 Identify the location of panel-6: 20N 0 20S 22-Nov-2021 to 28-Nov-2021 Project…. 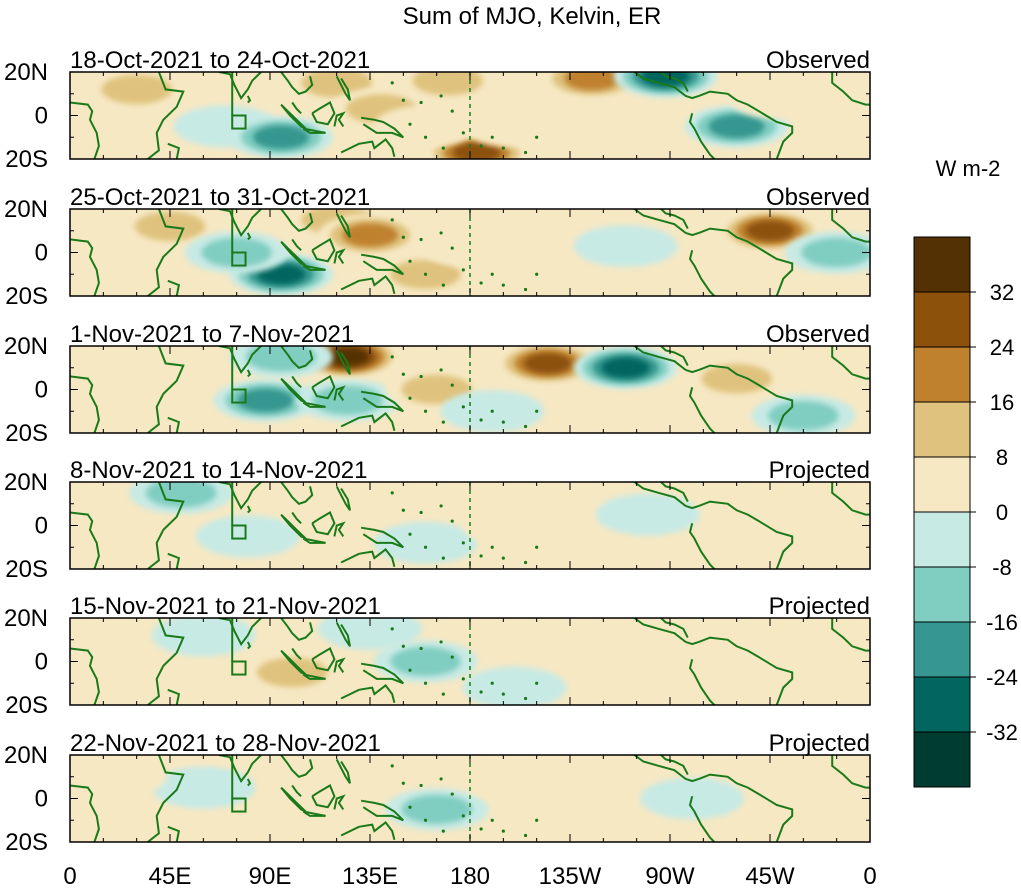
(437, 793).